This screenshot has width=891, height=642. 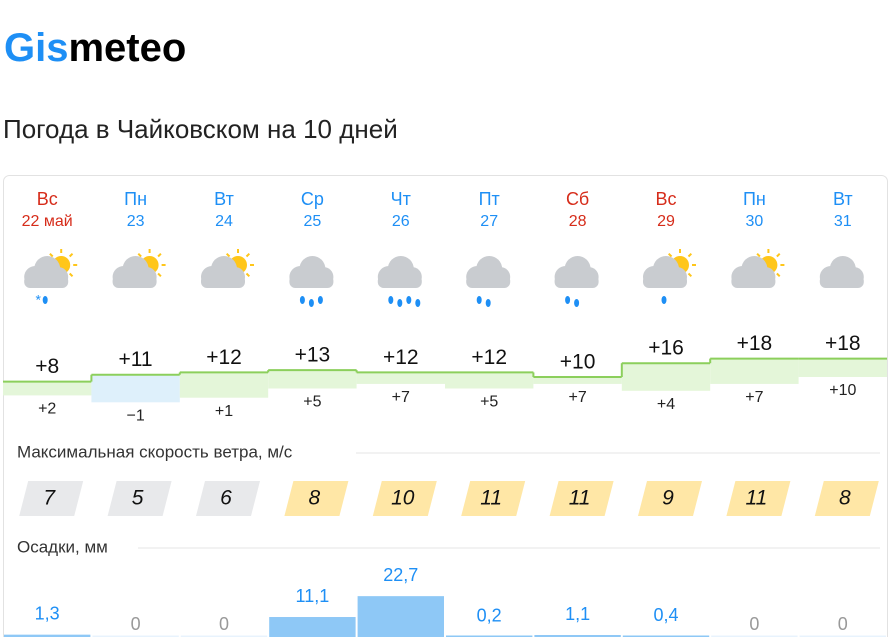 I want to click on date: 25, so click(x=313, y=221).